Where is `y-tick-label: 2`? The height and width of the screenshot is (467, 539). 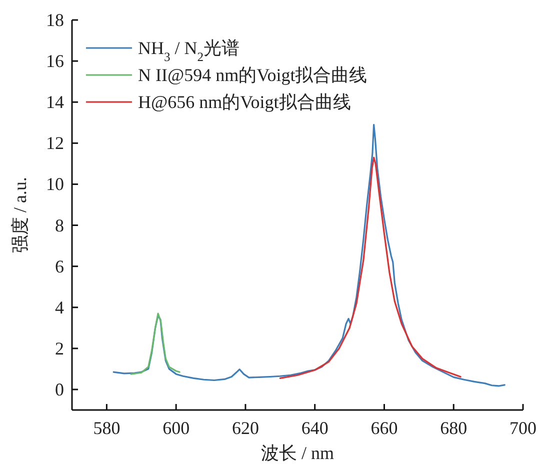 y-tick-label: 2 is located at coordinates (59, 348).